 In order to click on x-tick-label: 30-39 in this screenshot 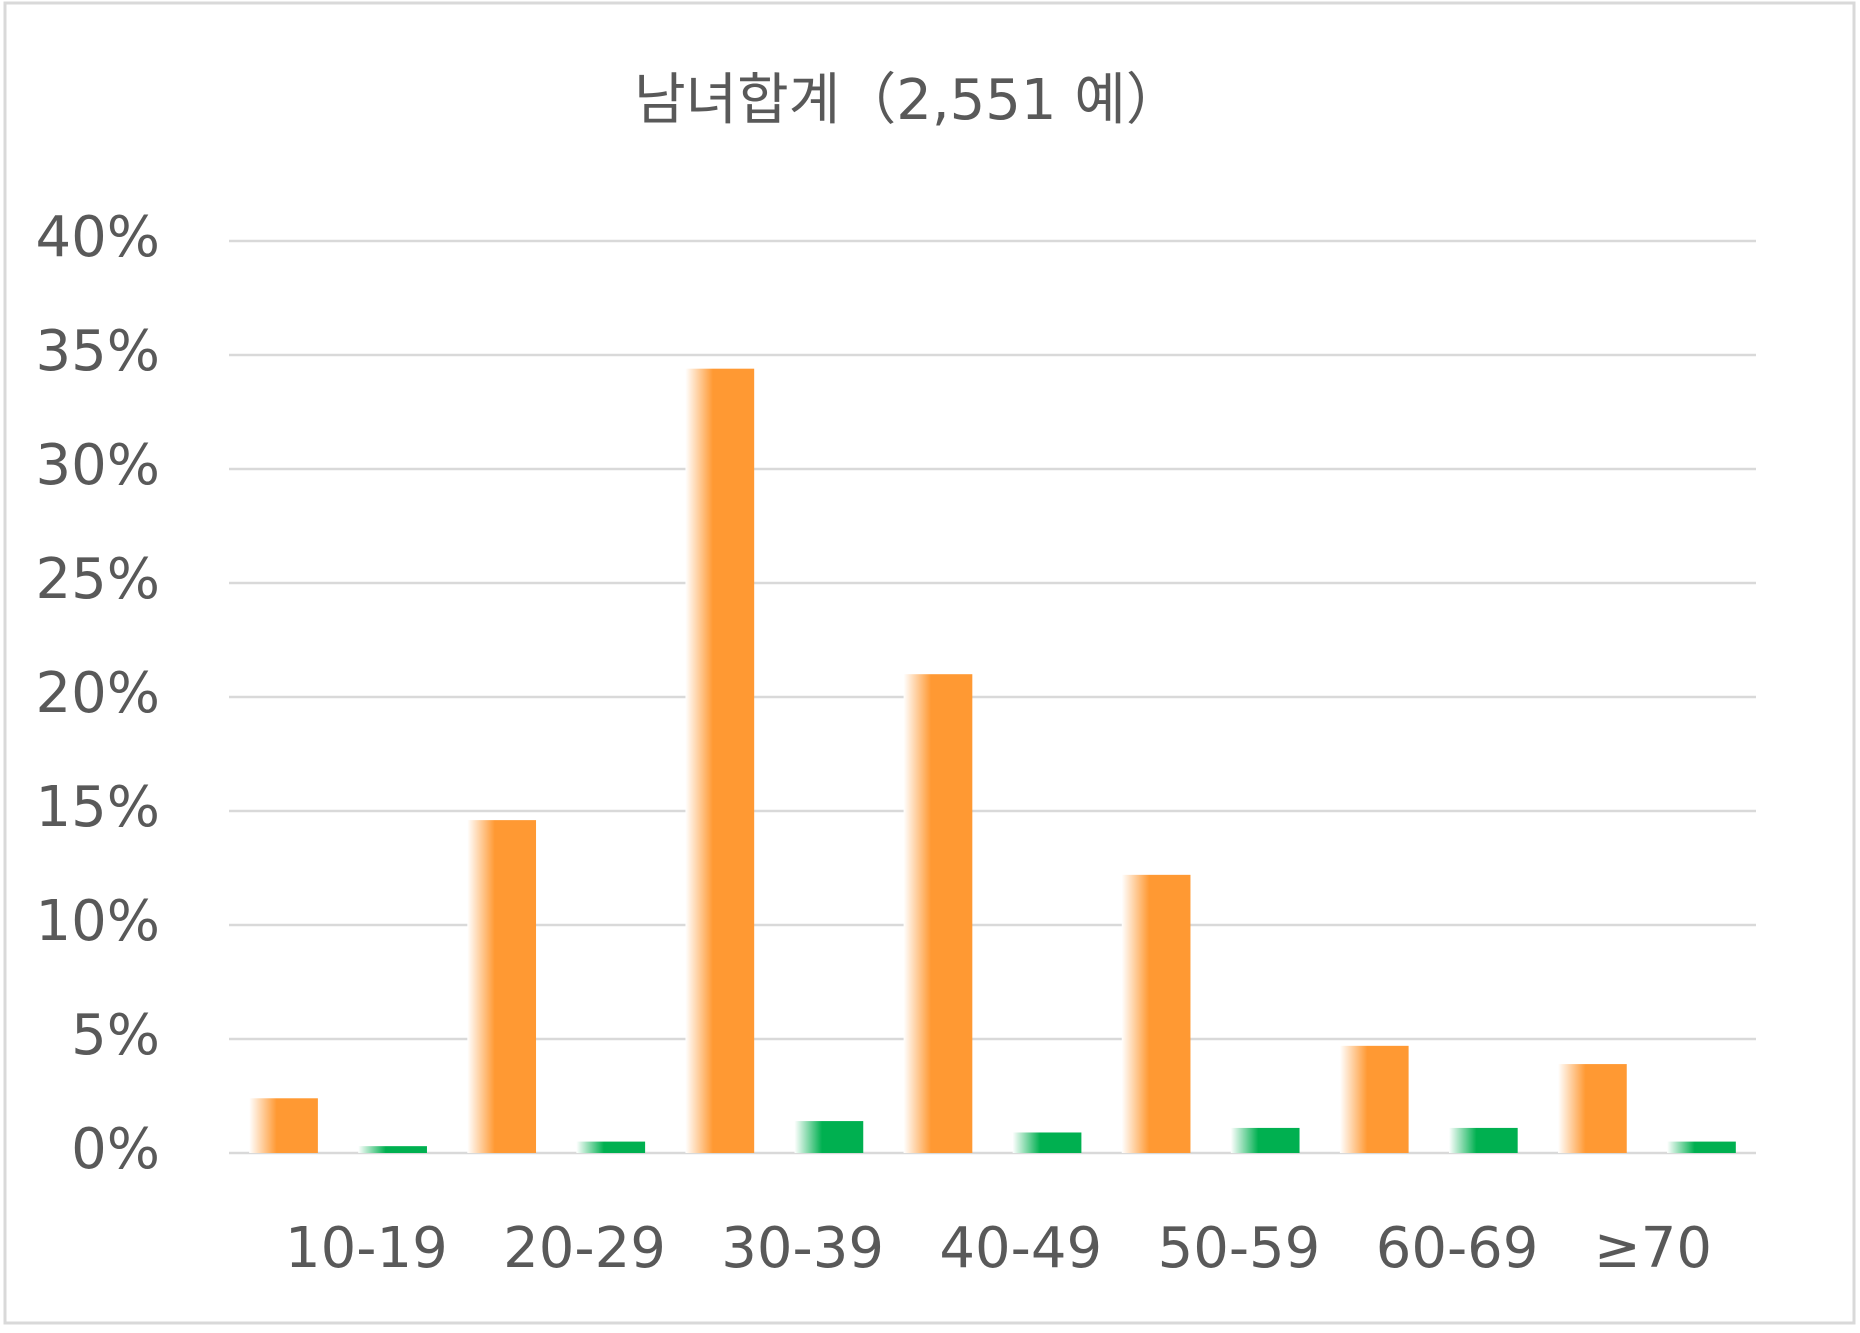, I will do `click(802, 1248)`.